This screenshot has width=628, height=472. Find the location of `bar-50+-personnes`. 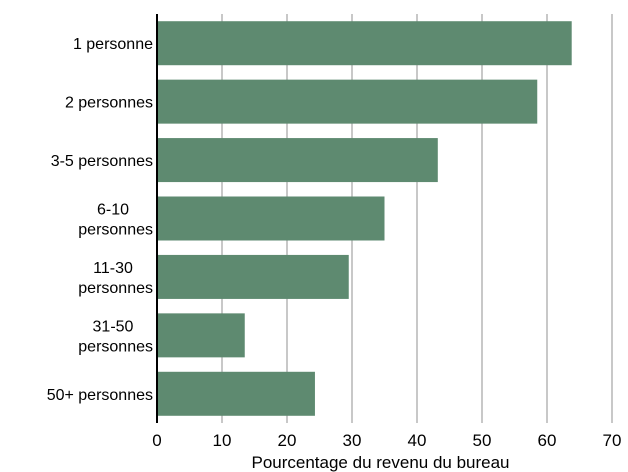

bar-50+-personnes is located at coordinates (236, 393).